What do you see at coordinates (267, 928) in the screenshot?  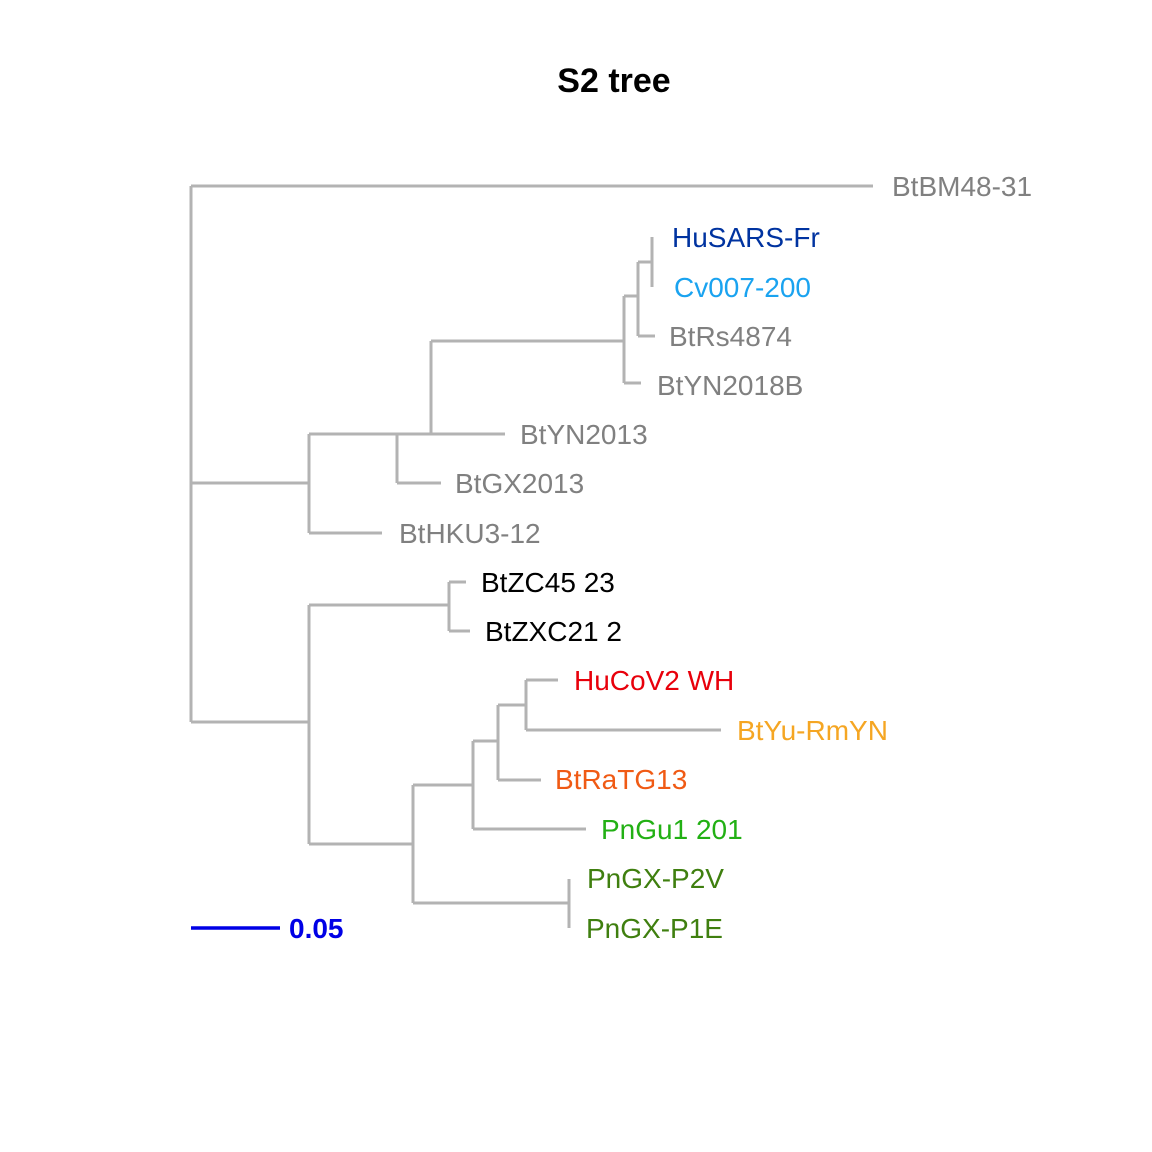 I see `scale-bar: 0.05` at bounding box center [267, 928].